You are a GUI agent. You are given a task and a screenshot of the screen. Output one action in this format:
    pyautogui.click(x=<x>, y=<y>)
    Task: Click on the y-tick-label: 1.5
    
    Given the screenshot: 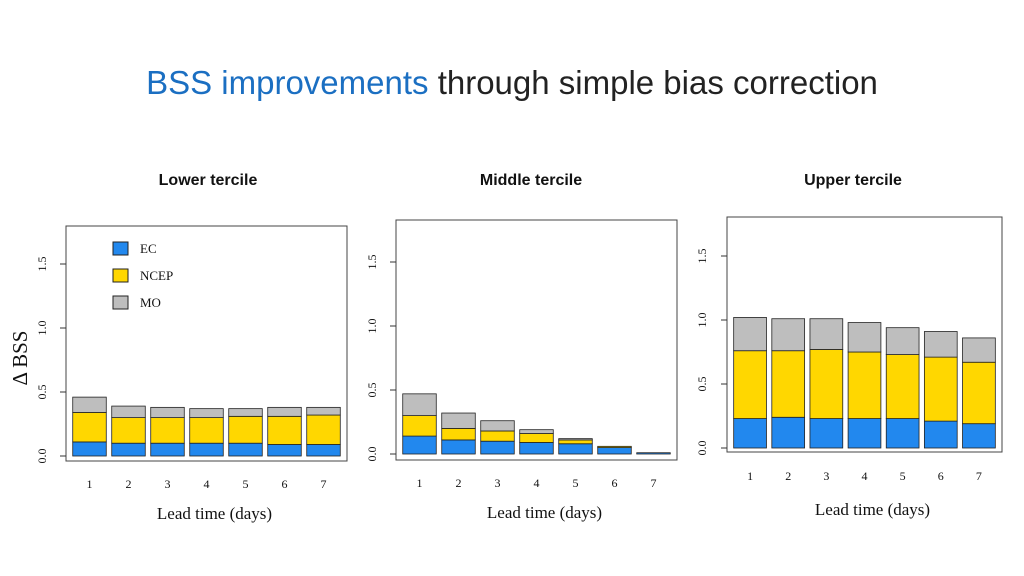 What is the action you would take?
    pyautogui.click(x=702, y=256)
    